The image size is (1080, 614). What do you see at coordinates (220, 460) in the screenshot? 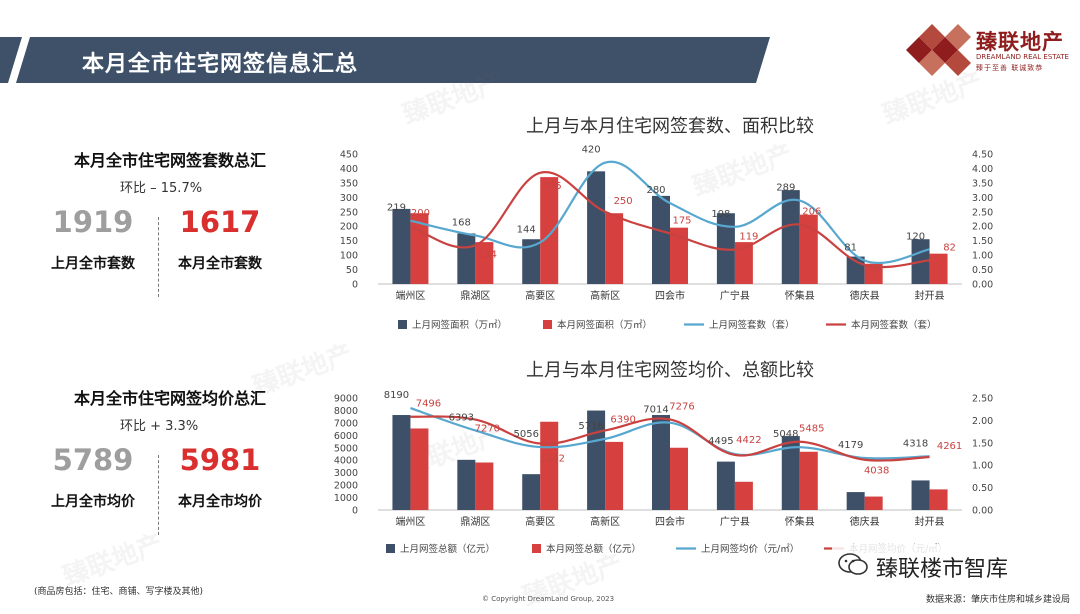
I see `this-month-price-value: 5981` at bounding box center [220, 460].